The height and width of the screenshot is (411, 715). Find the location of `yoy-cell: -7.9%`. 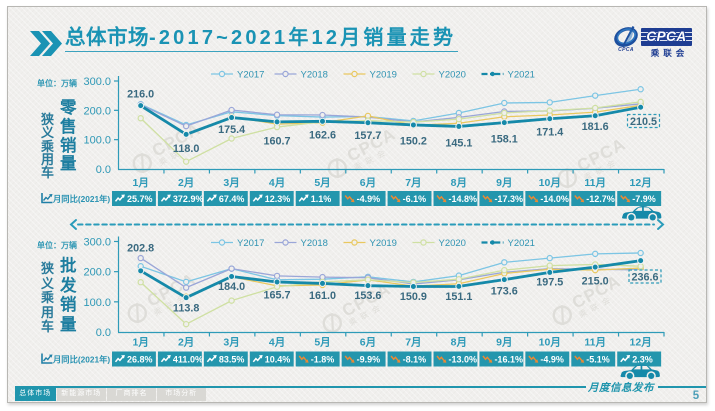

yoy-cell: -7.9% is located at coordinates (639, 198).